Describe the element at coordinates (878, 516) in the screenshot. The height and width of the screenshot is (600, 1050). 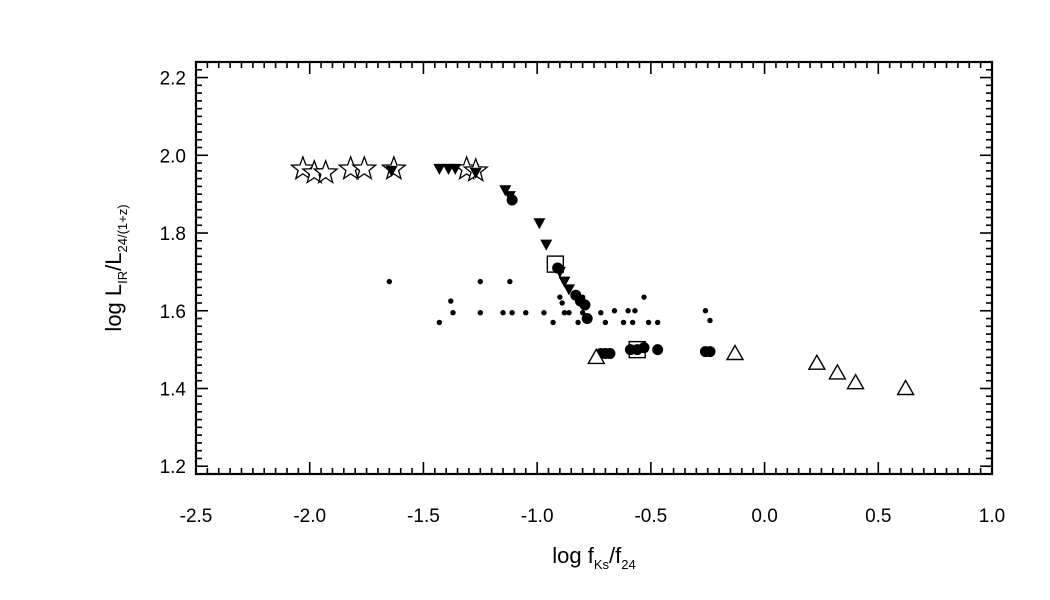
I see `x-tick-label: 0.5` at that location.